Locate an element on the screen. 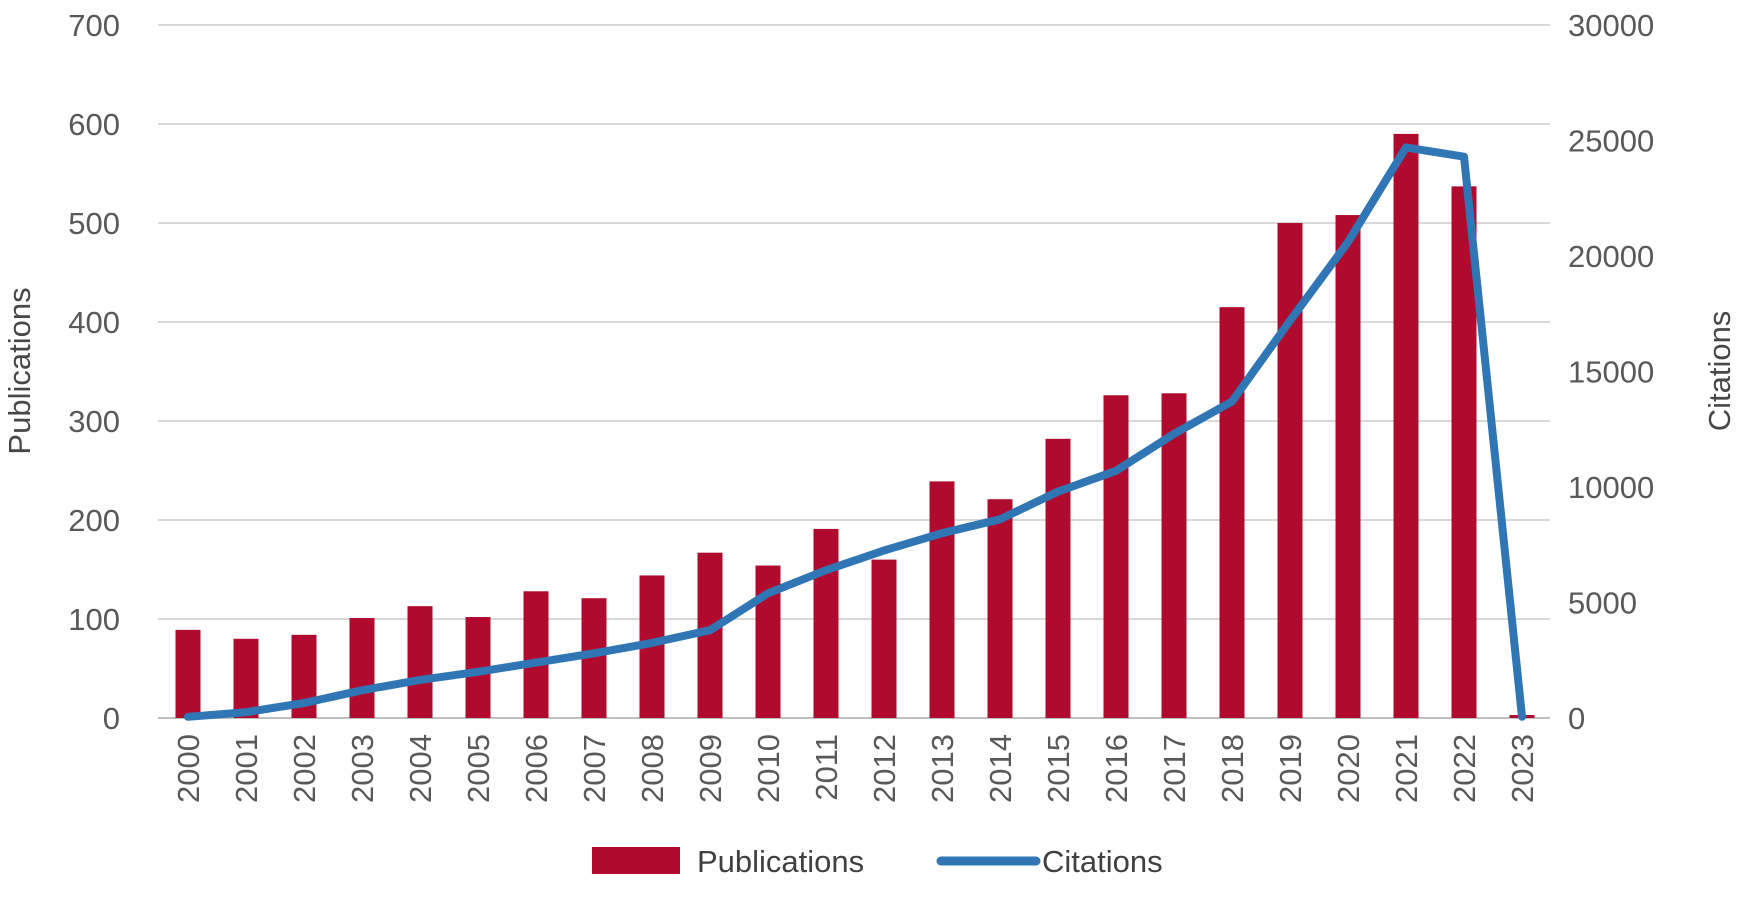 The width and height of the screenshot is (1750, 917). x-axis-year-label: 2005 is located at coordinates (478, 768).